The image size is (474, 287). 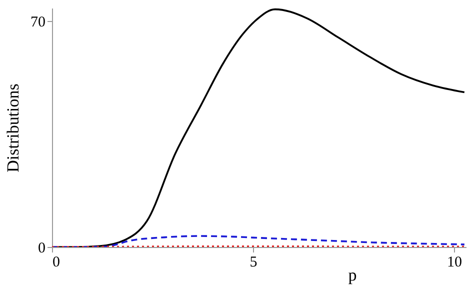 I want to click on y-tick-label: 70, so click(x=38, y=22).